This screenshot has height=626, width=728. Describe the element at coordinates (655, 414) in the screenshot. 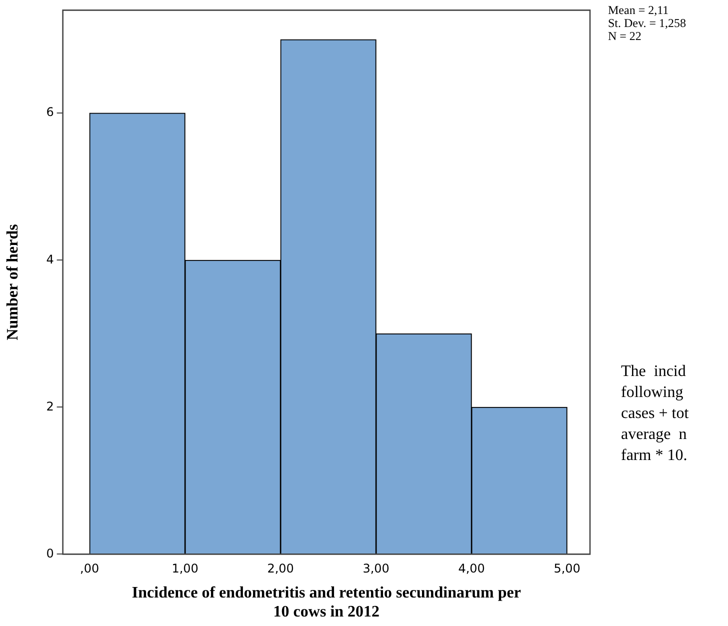

I see `text: The incid following cases + tot average n farm * 10.` at that location.